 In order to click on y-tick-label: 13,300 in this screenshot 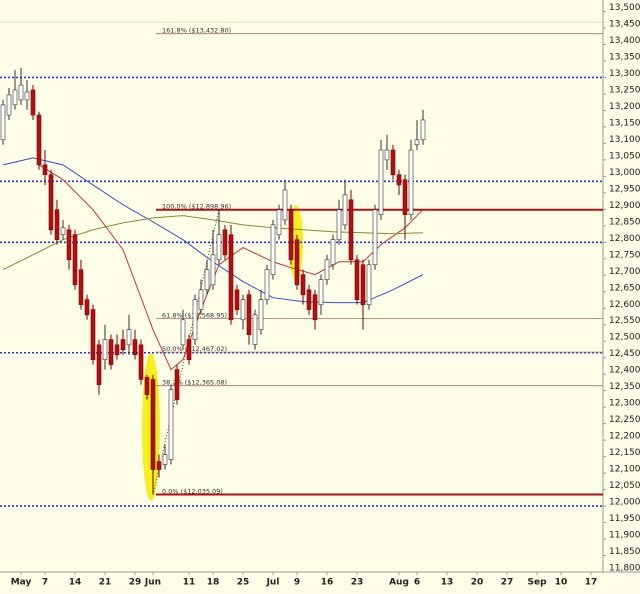, I will do `click(624, 74)`.